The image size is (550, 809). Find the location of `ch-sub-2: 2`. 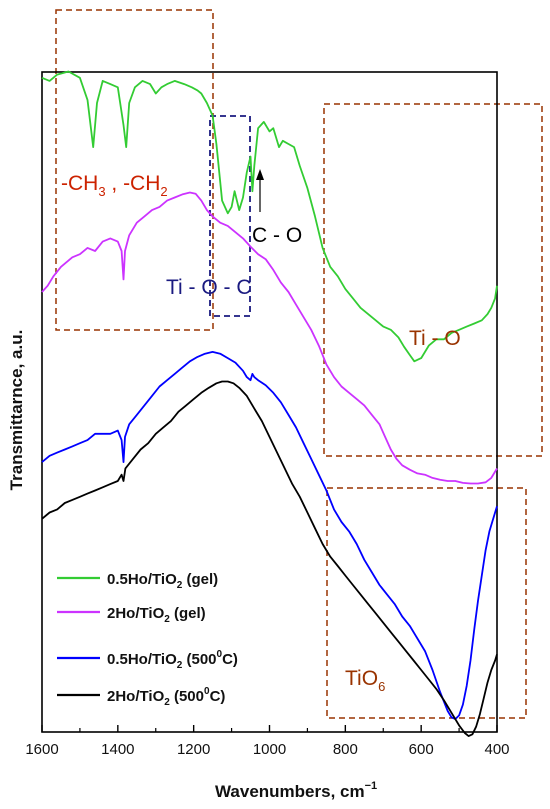

ch-sub-2: 2 is located at coordinates (163, 191).